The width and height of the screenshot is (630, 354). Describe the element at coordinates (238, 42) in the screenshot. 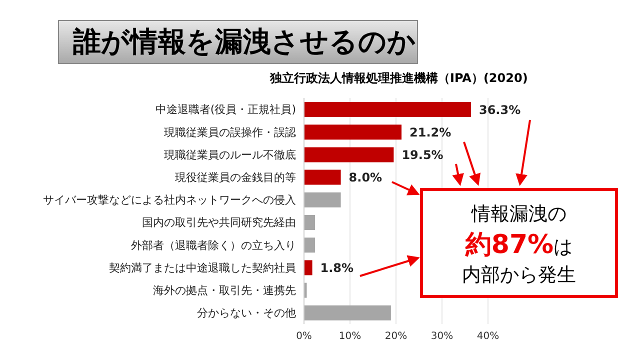

I see `chart-title: 誰が情報を漏洩させるのか` at that location.